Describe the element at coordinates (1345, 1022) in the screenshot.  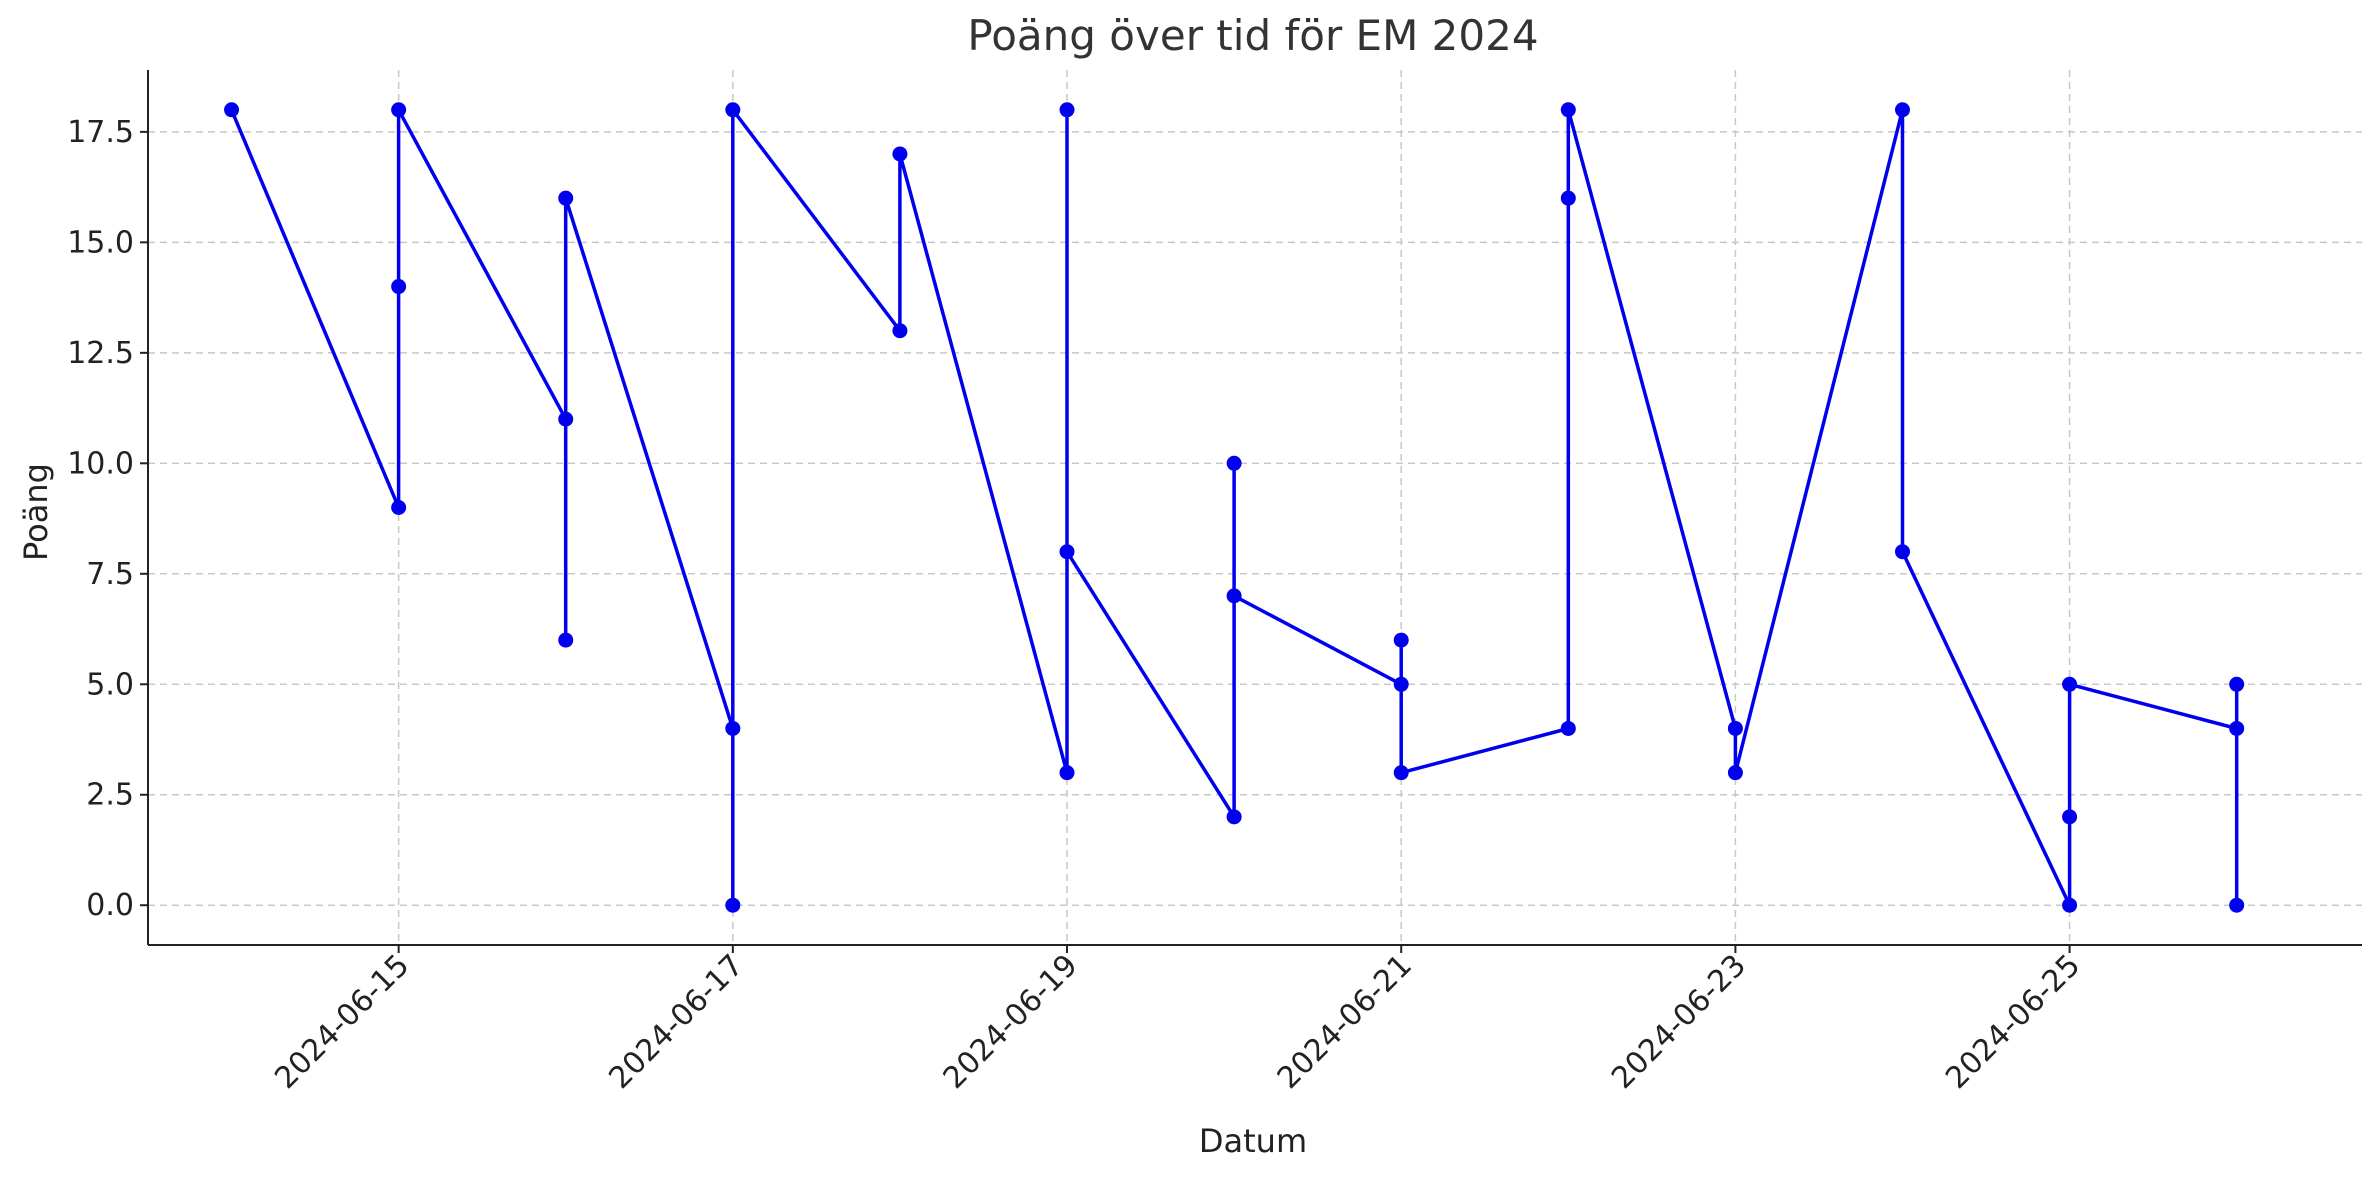
I see `x-tick-label: 2024-06-21` at that location.